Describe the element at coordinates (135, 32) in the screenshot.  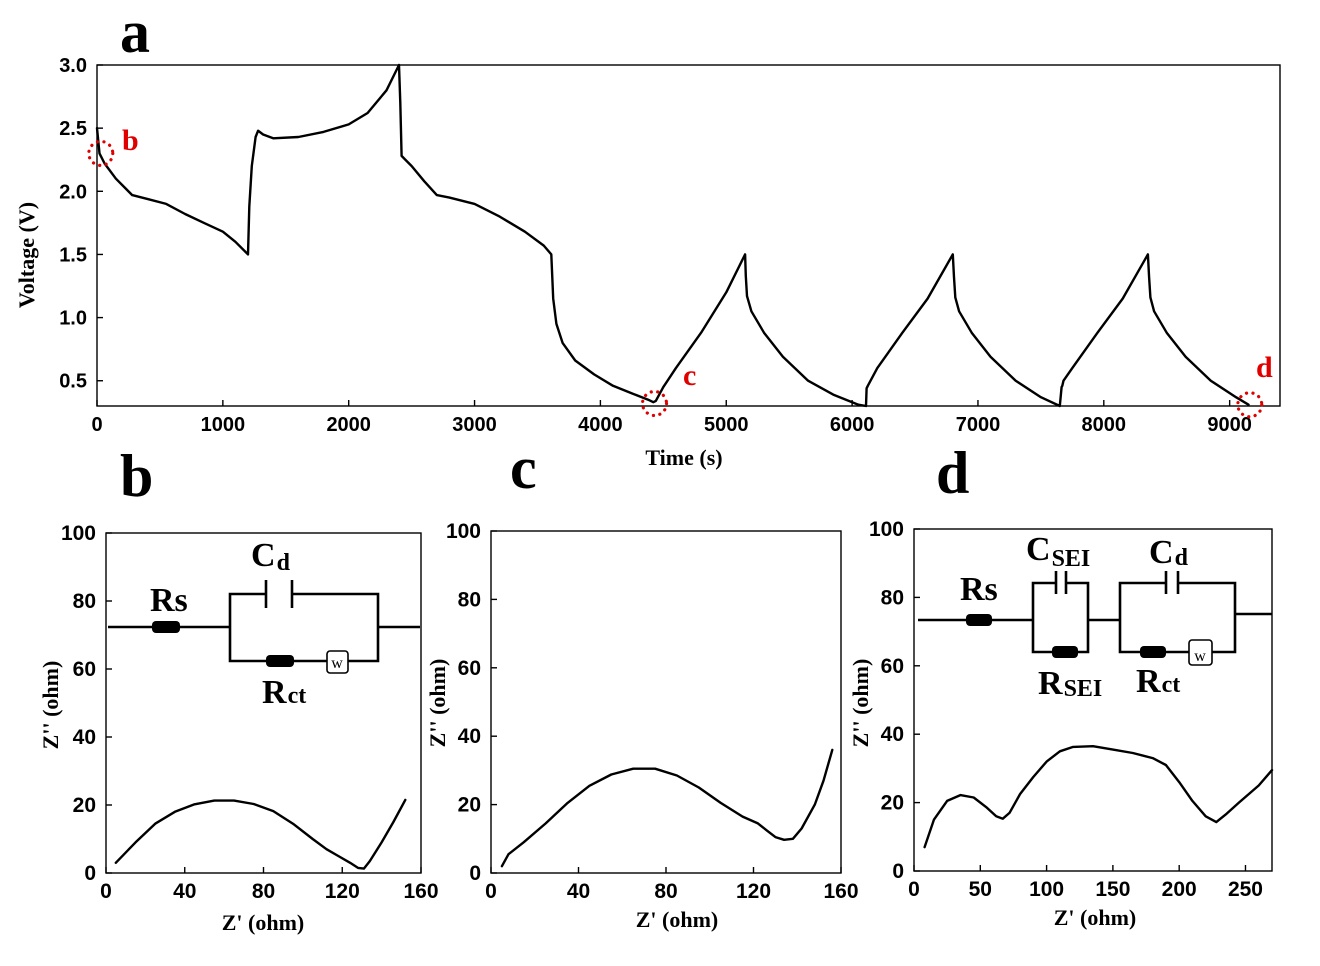
I see `panel-letter-a: a` at that location.